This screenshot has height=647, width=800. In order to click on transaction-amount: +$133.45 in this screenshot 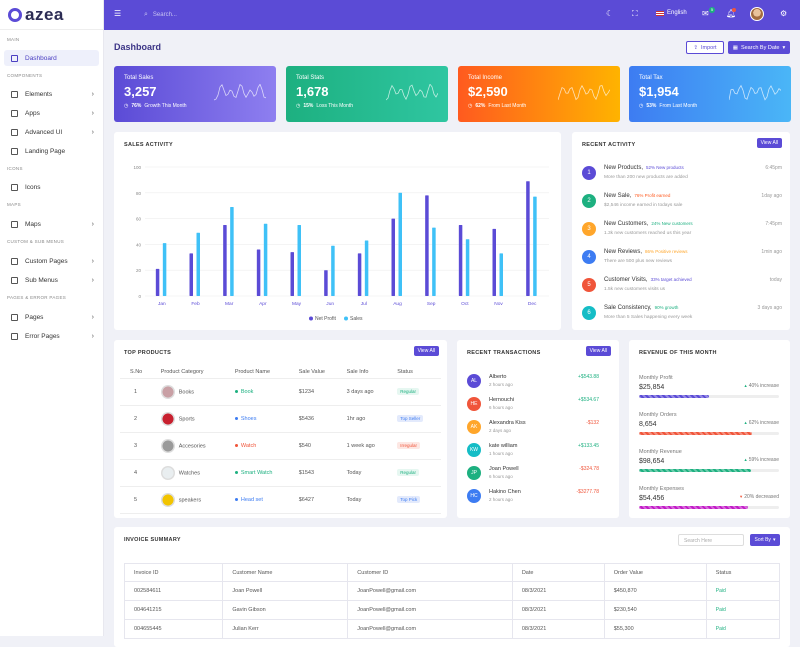, I will do `click(588, 446)`.